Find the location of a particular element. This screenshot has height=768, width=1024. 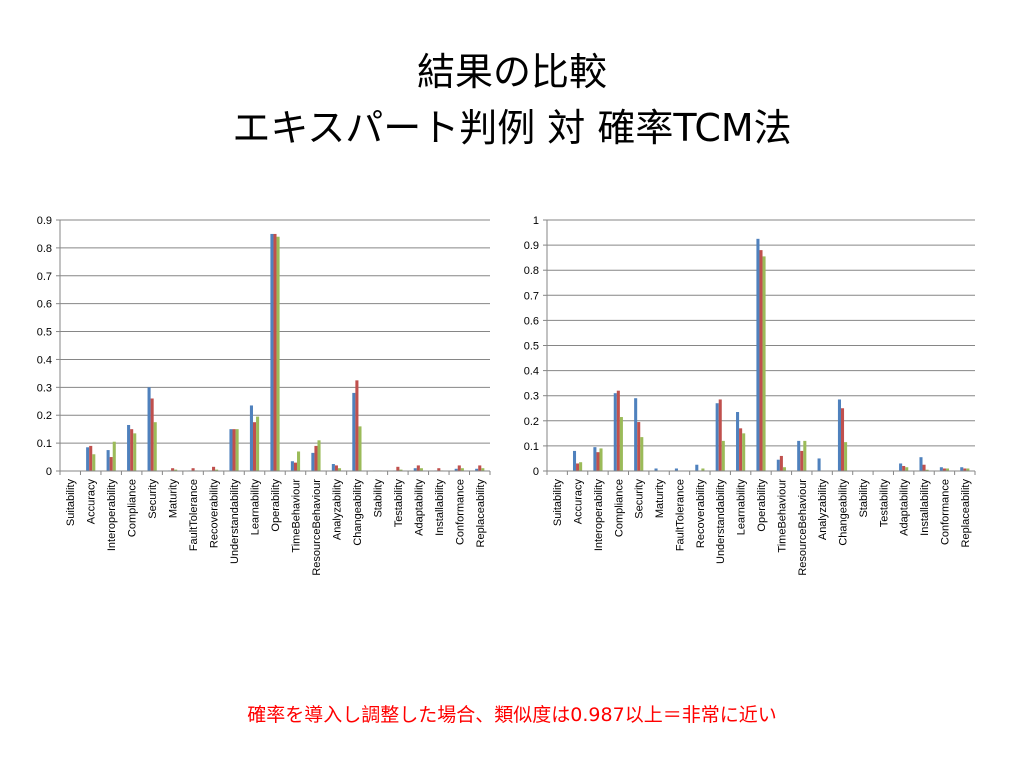

y-tick-label: 0.8 is located at coordinates (531, 271).